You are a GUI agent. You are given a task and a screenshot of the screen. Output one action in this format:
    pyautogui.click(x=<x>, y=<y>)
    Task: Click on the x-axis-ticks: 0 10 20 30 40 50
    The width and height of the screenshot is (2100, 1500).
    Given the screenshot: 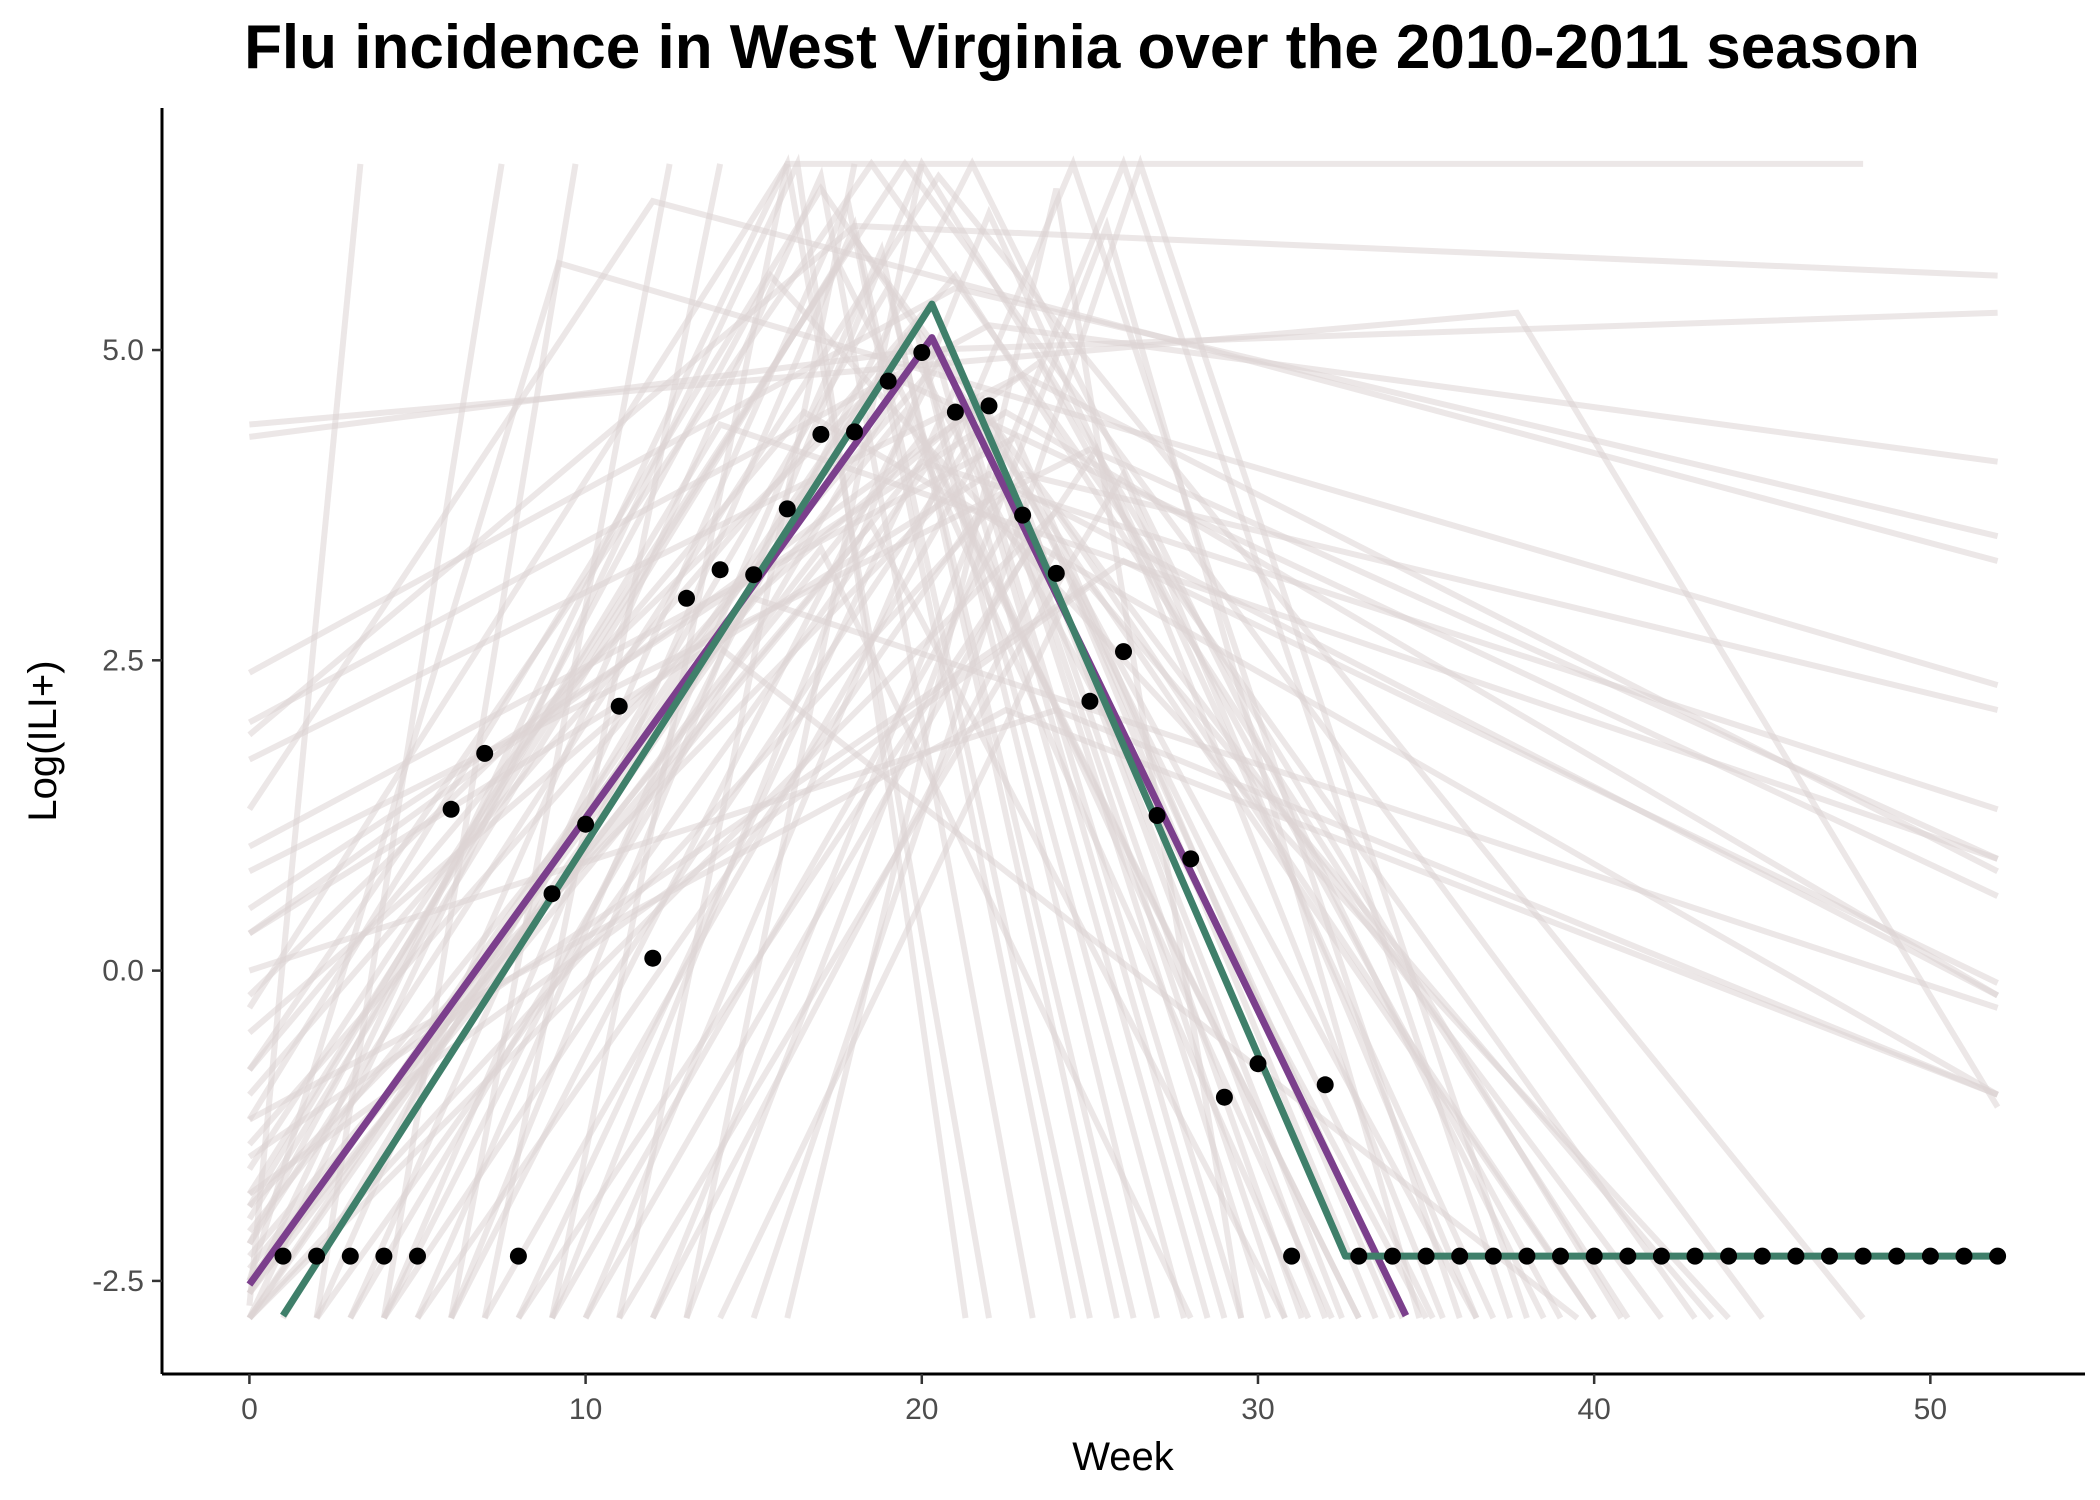 What is the action you would take?
    pyautogui.click(x=1094, y=1400)
    